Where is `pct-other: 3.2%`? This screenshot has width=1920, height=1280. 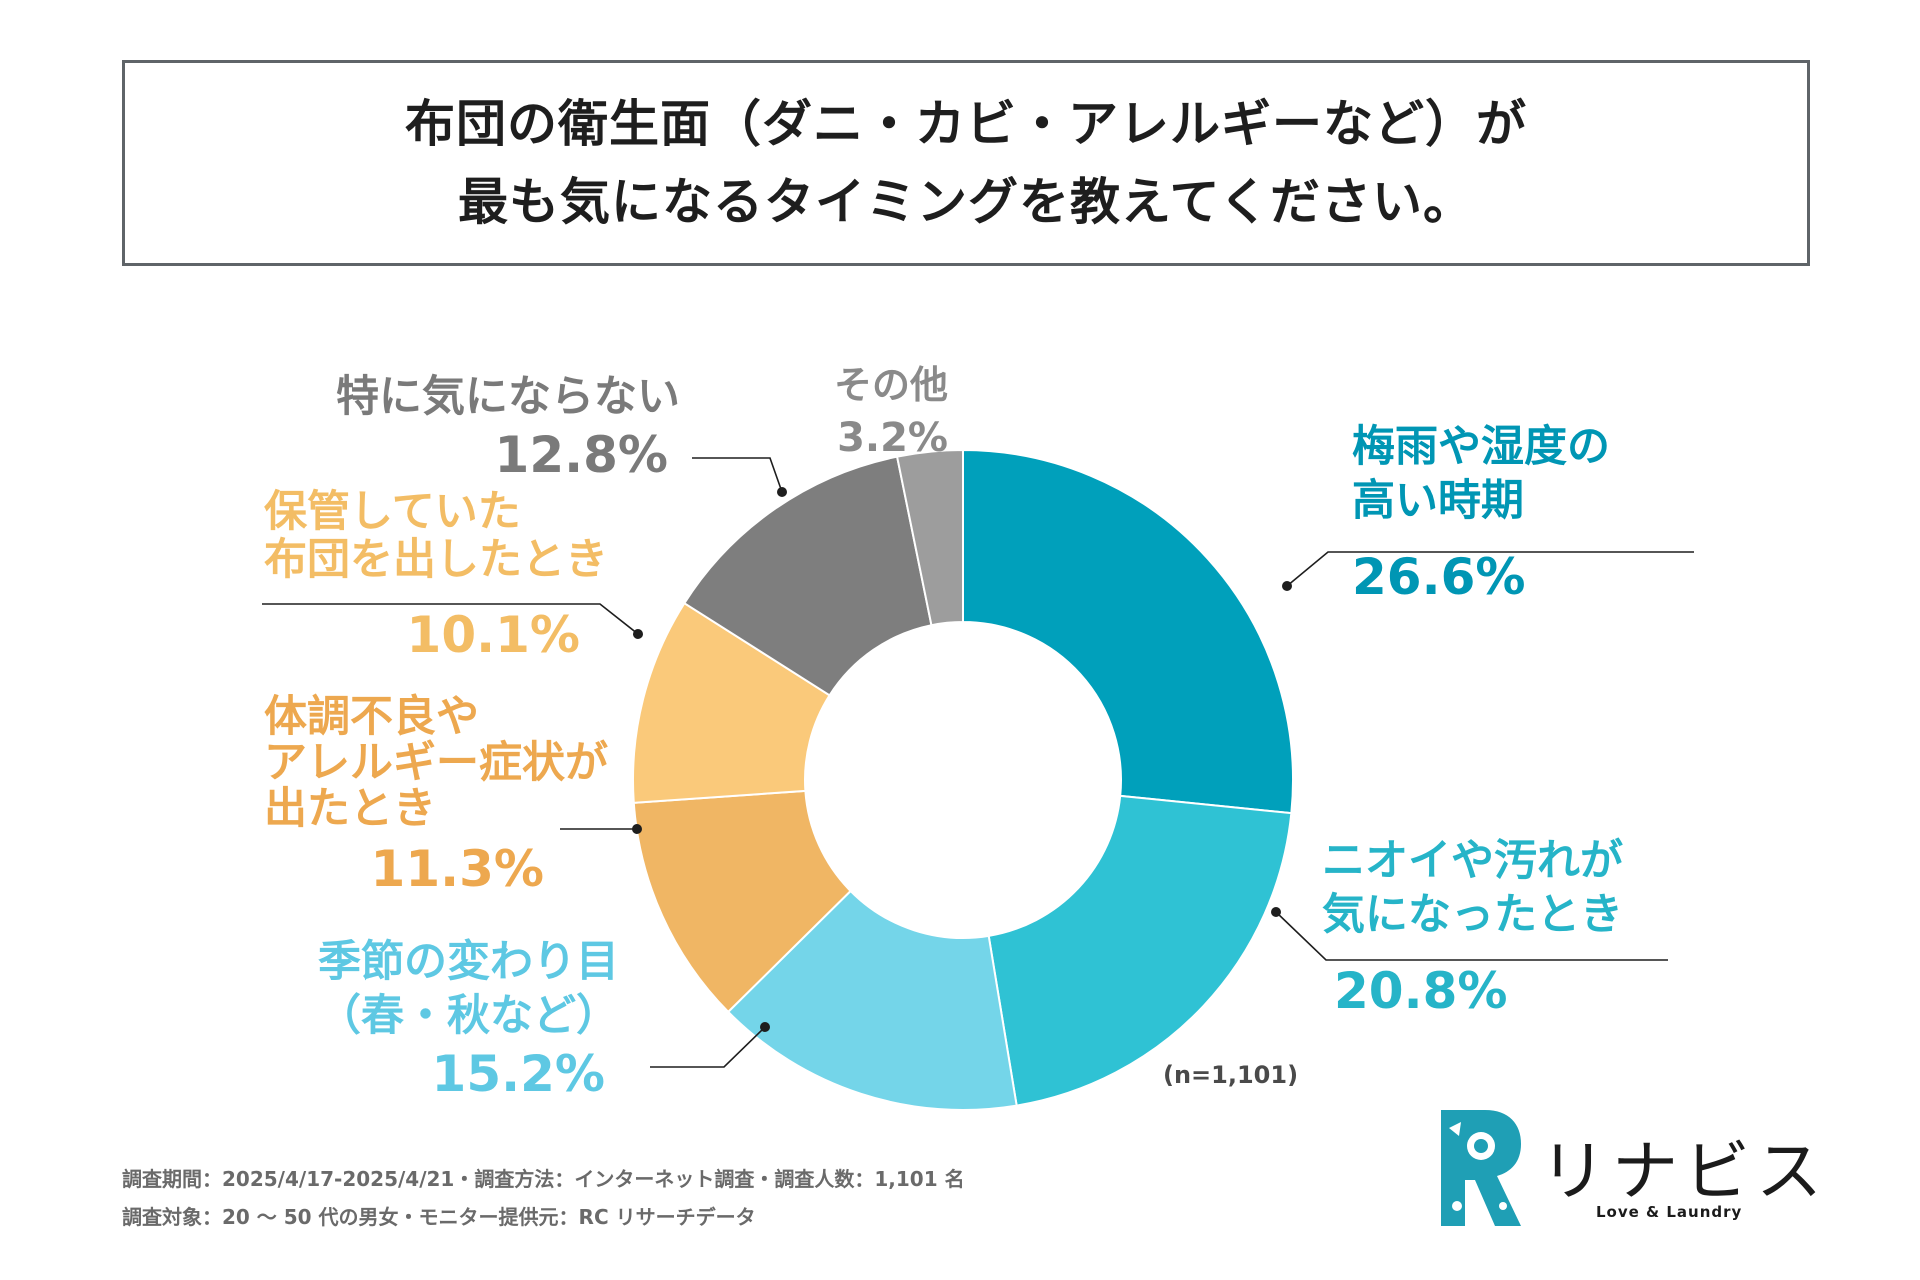 pct-other: 3.2% is located at coordinates (892, 438).